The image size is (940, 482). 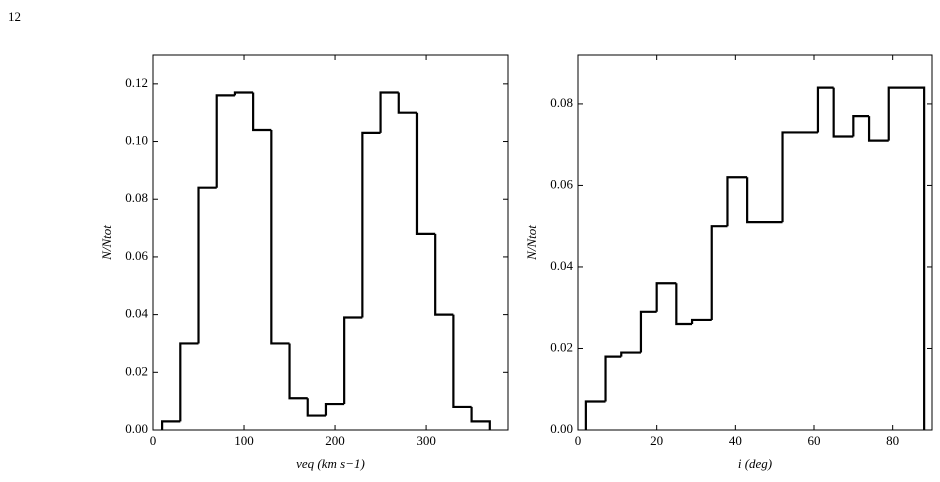 I want to click on x-axis-label: i (deg), so click(x=755, y=463).